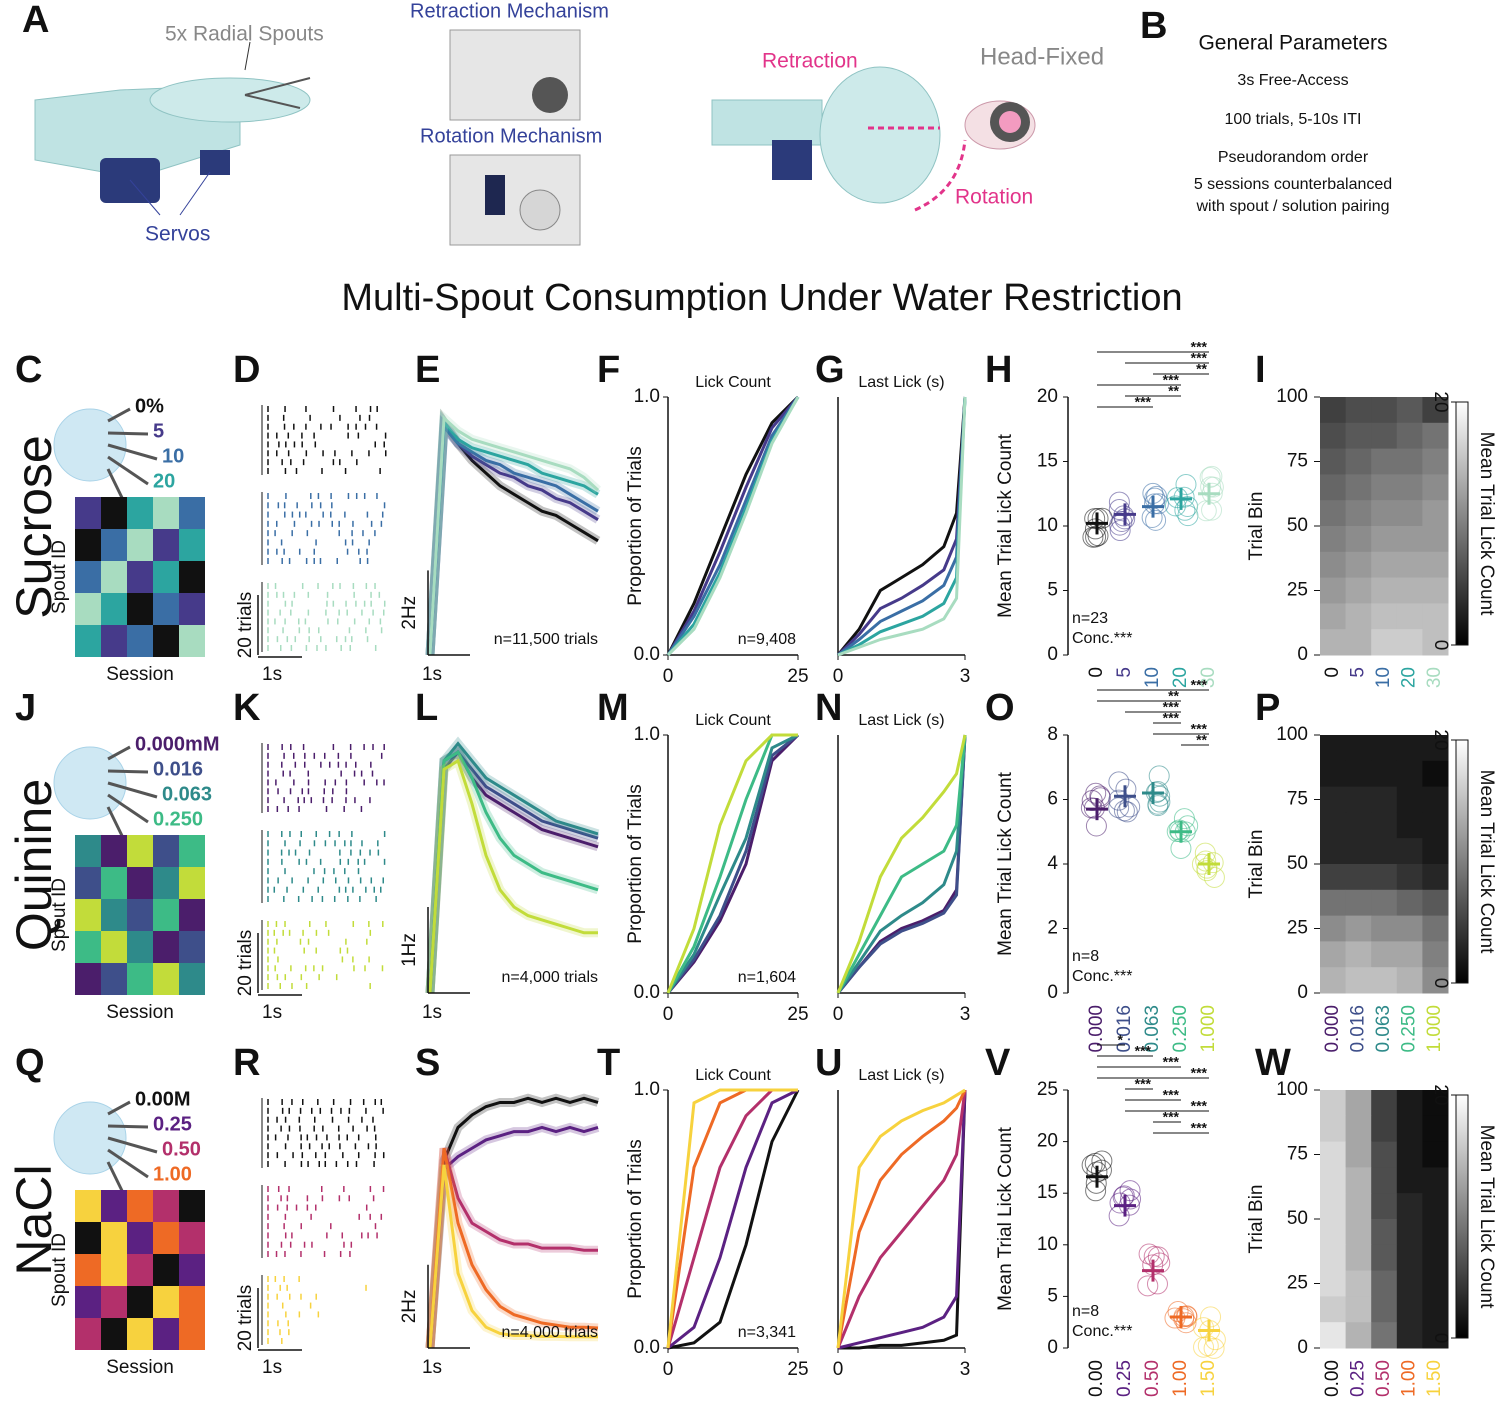 The height and width of the screenshot is (1405, 1500). Describe the element at coordinates (828, 708) in the screenshot. I see `panel-letter: N` at that location.